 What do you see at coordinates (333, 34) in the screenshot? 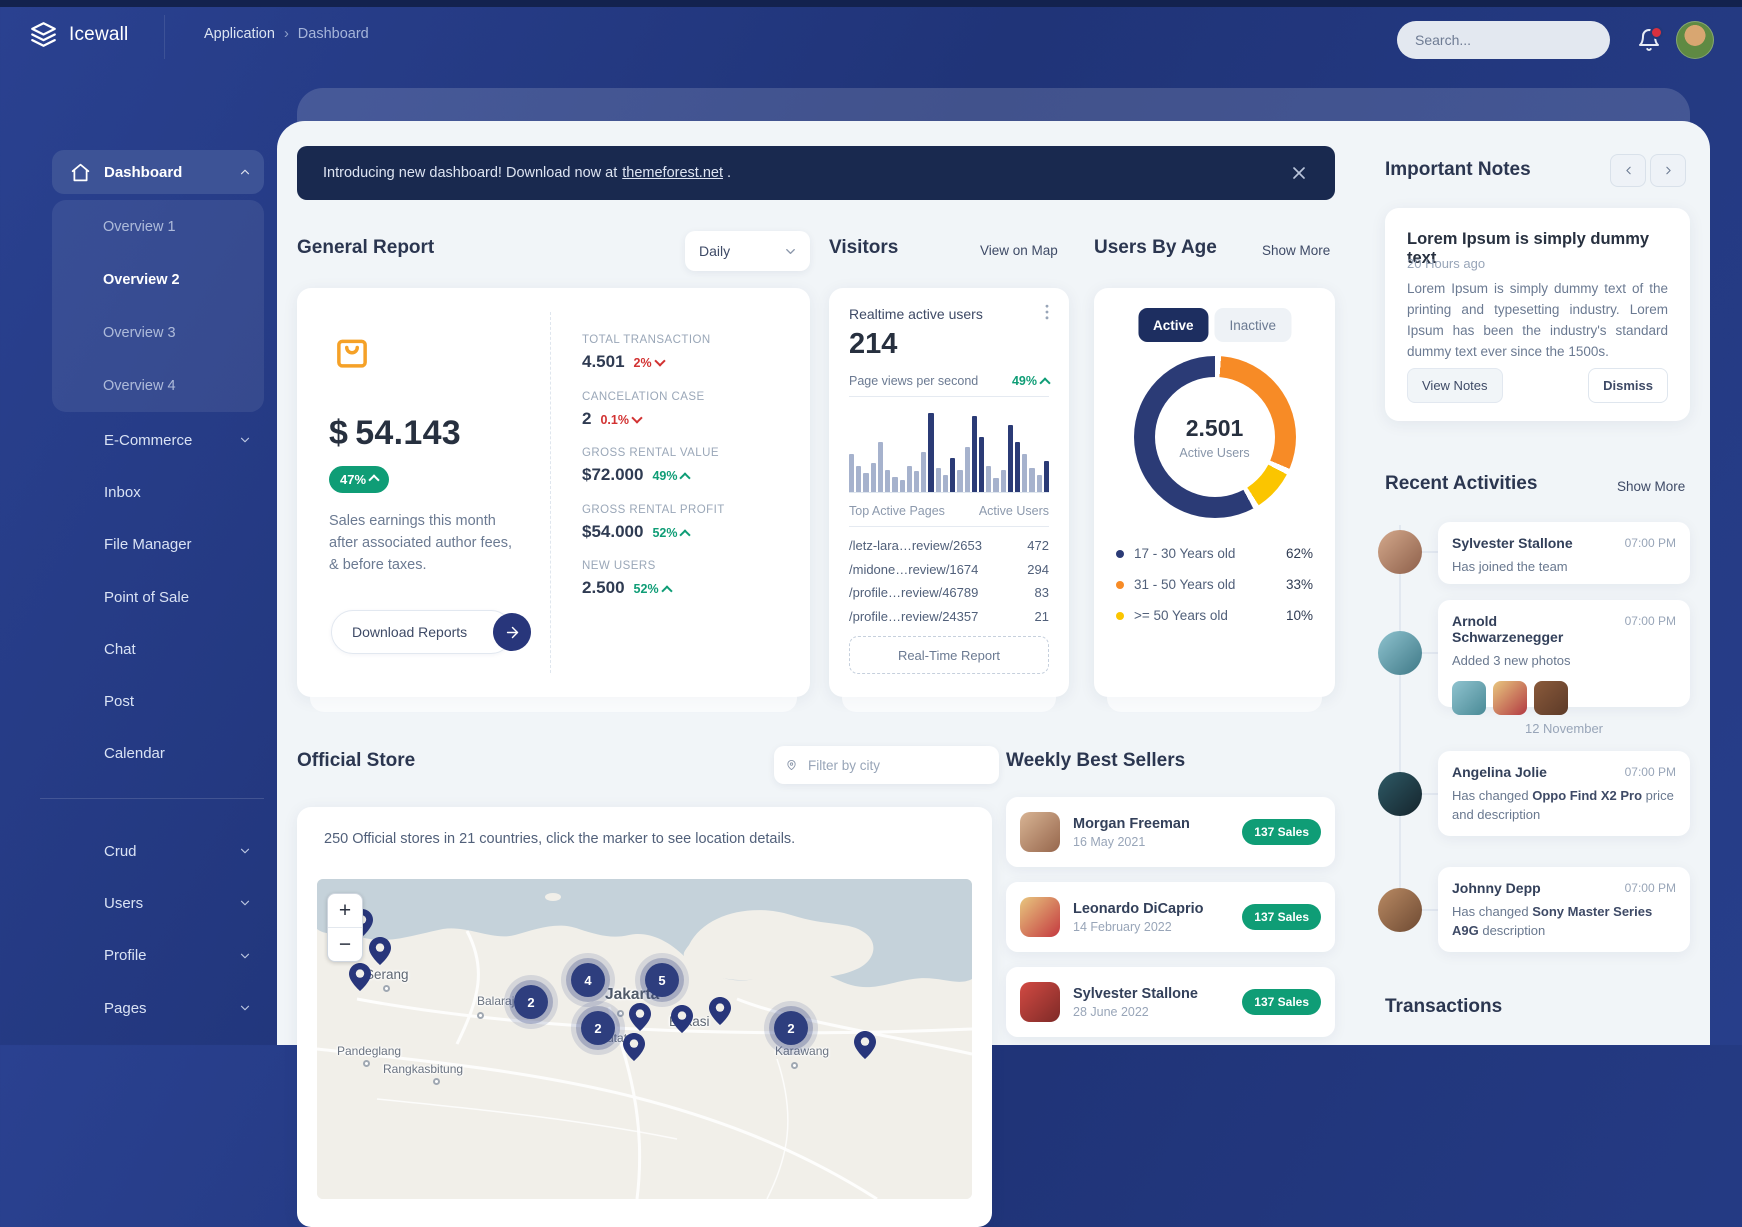
I see `breadcrumb-dashboard: Dashboard` at bounding box center [333, 34].